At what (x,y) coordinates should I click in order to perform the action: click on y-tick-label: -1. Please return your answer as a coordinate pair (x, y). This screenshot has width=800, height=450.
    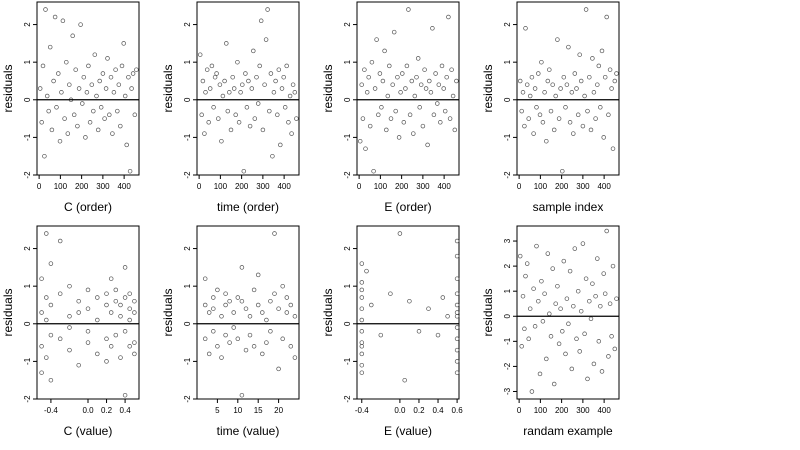
    Looking at the image, I should click on (347, 137).